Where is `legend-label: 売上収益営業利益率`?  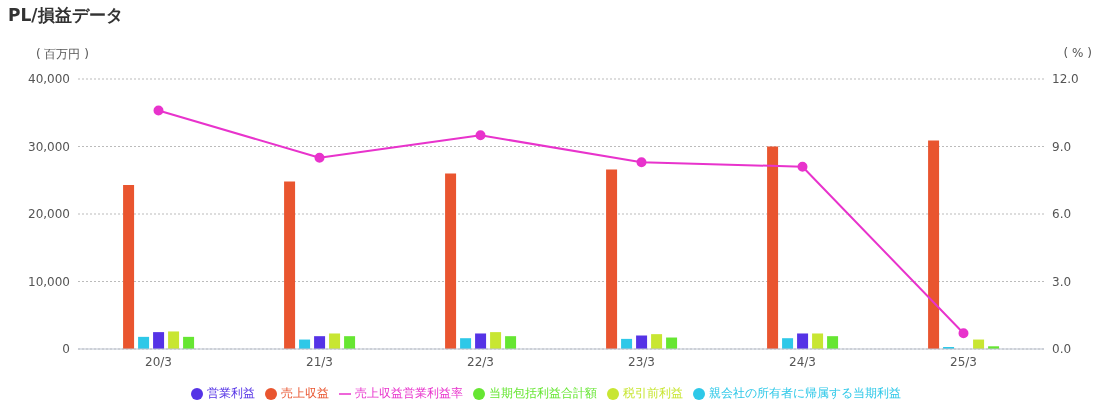 legend-label: 売上収益営業利益率 is located at coordinates (409, 393).